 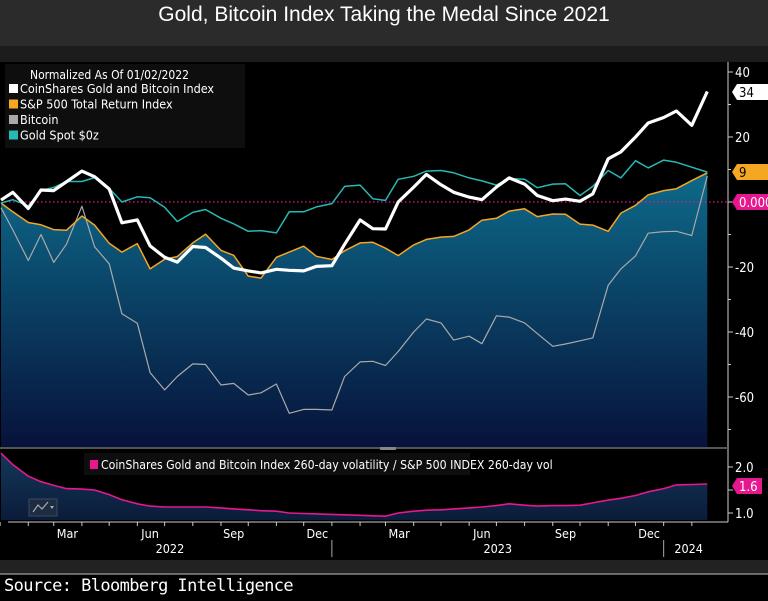 What do you see at coordinates (59, 135) in the screenshot?
I see `legend-item: Gold Spot $0z` at bounding box center [59, 135].